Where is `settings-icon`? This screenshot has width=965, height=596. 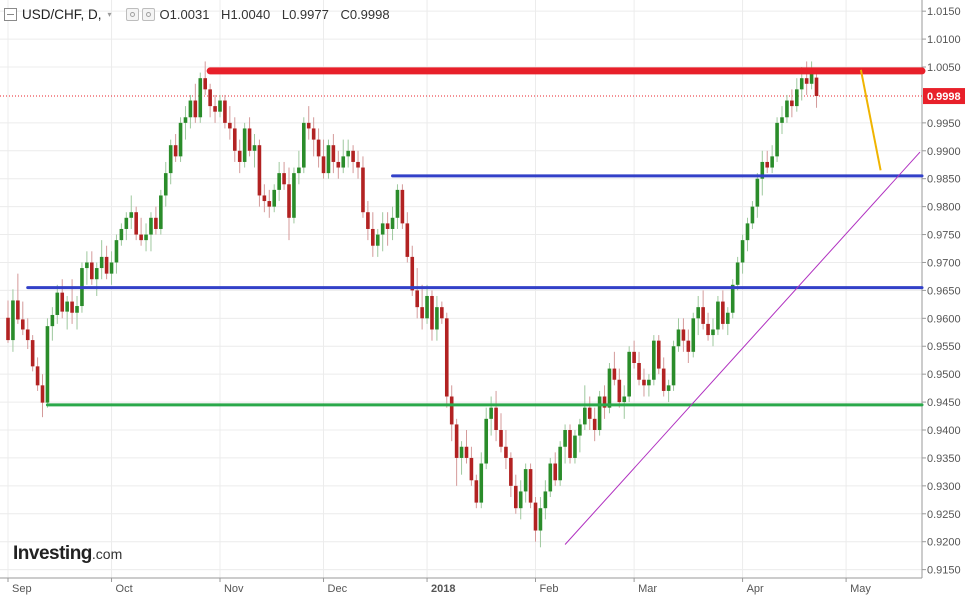
settings-icon is located at coordinates (148, 14).